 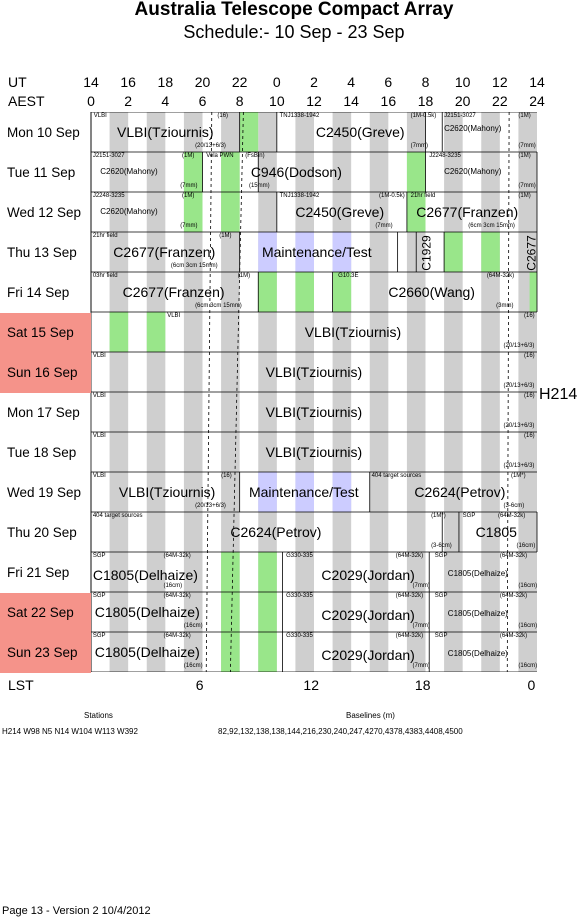 What do you see at coordinates (91, 101) in the screenshot?
I see `tick-label: 0` at bounding box center [91, 101].